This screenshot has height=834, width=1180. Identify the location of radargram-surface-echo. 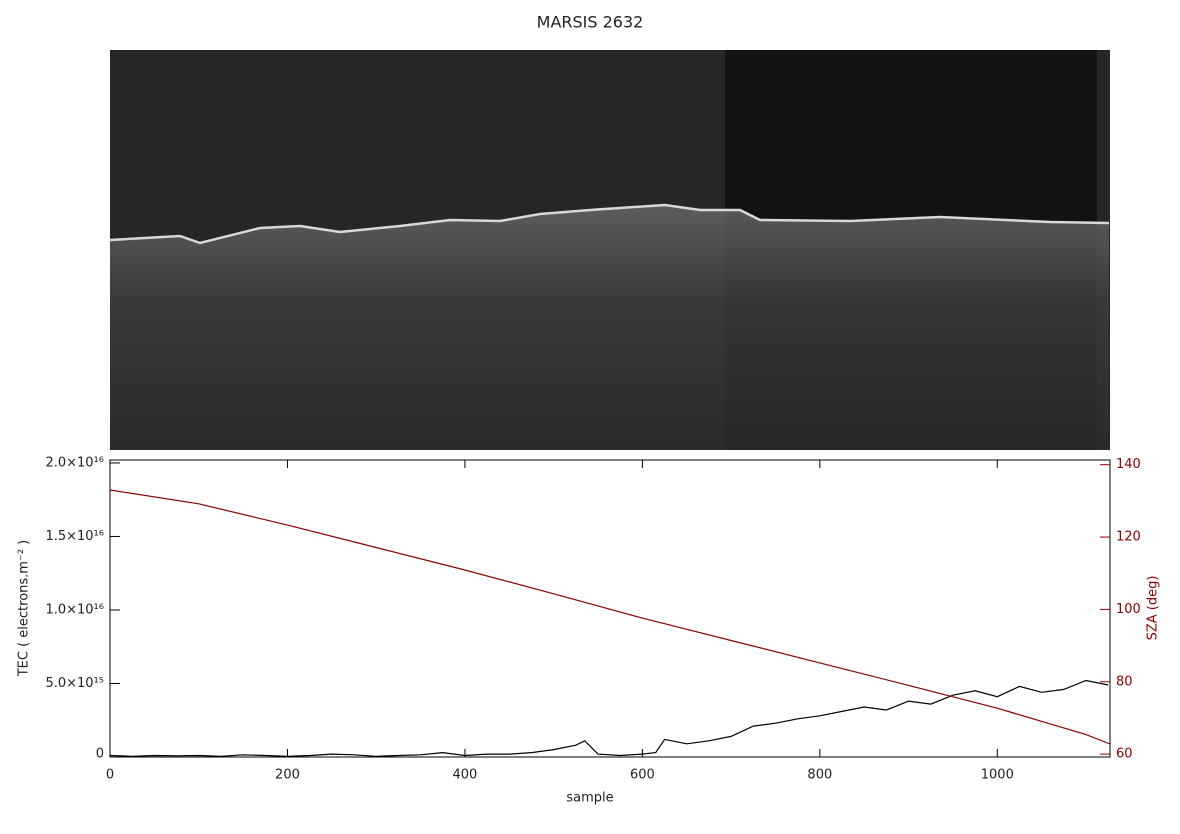
(609, 224).